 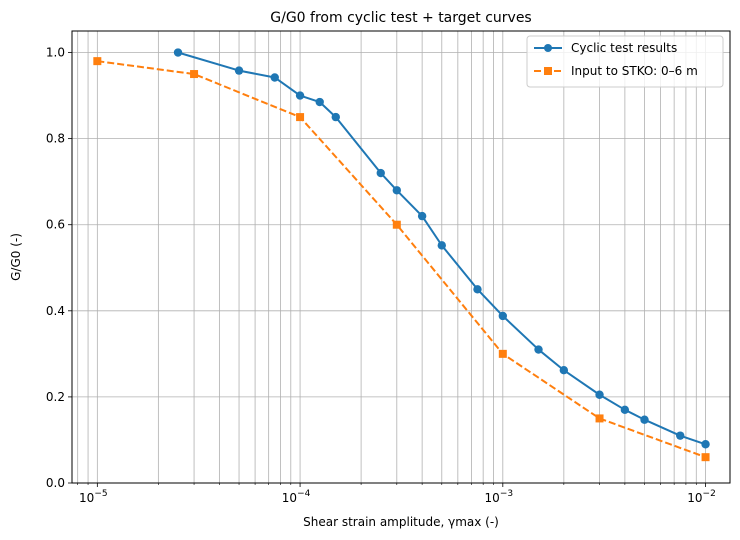 I want to click on y-tick-label: 0.6, so click(x=55, y=225).